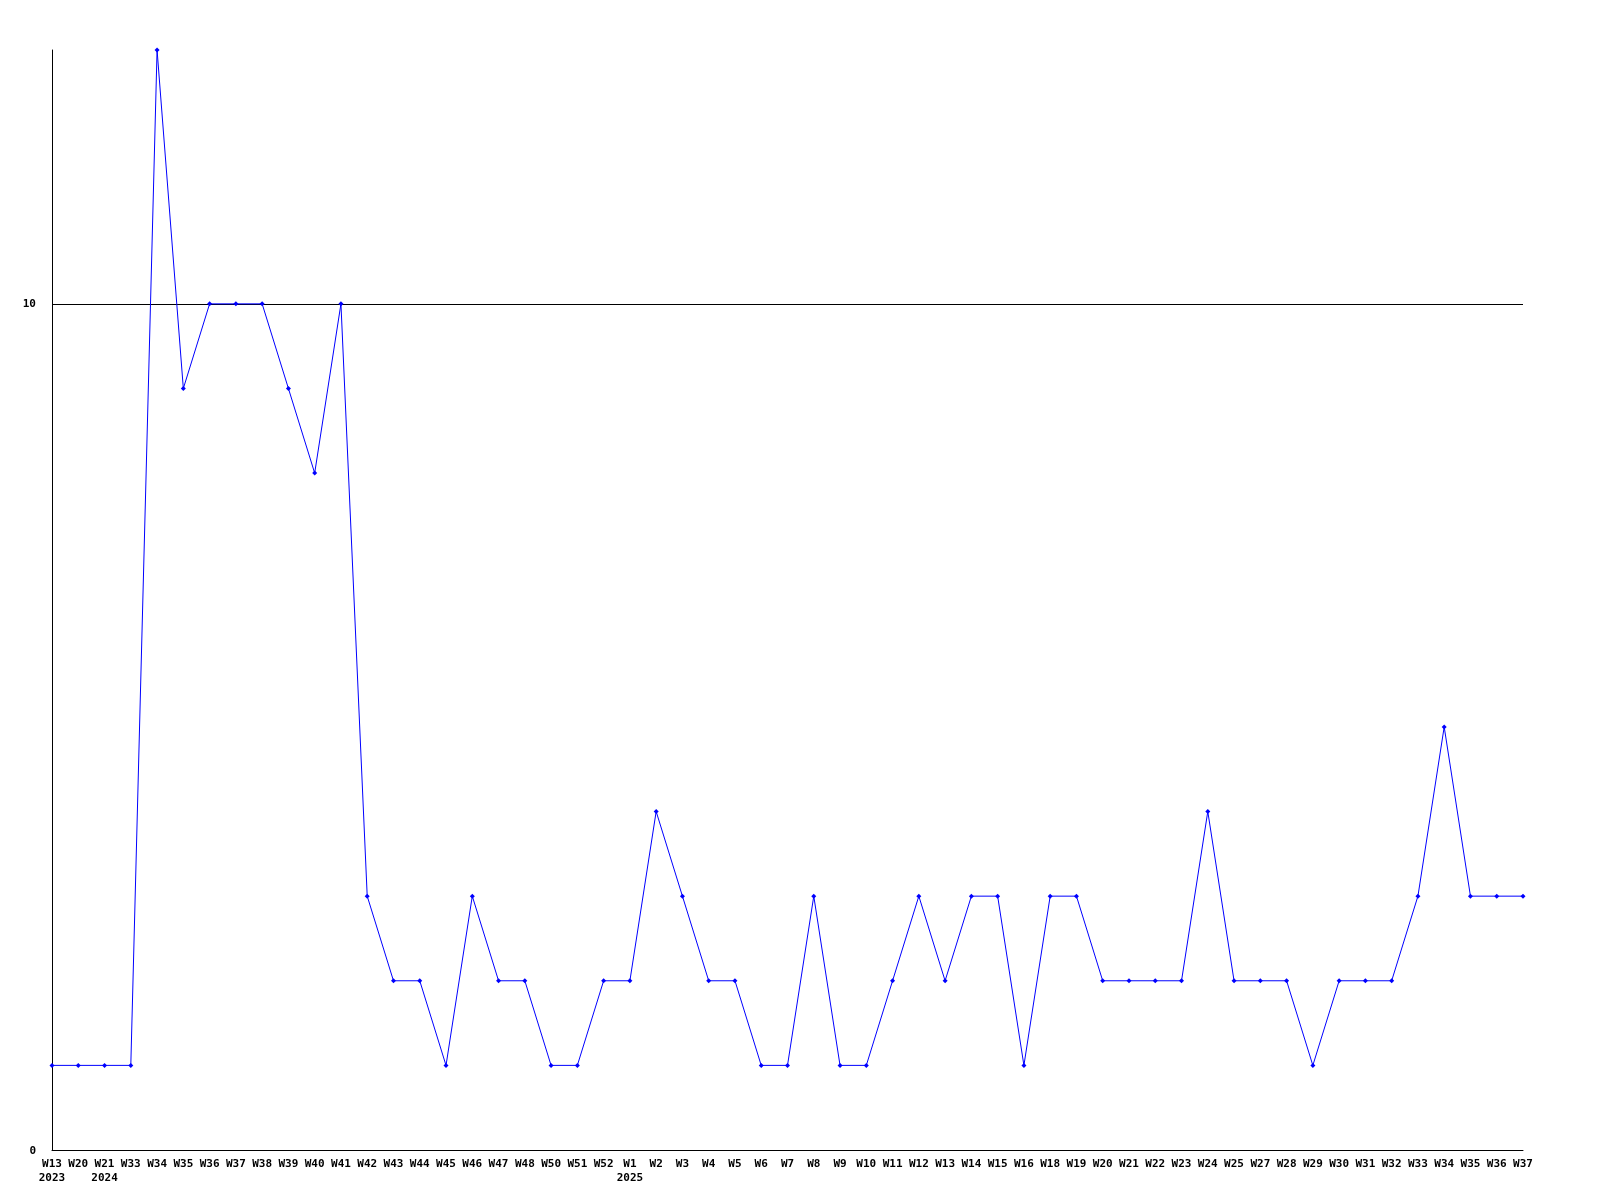 Image resolution: width=1600 pixels, height=1200 pixels. Describe the element at coordinates (105, 1170) in the screenshot. I see `x-tick-label: W21 2024` at that location.